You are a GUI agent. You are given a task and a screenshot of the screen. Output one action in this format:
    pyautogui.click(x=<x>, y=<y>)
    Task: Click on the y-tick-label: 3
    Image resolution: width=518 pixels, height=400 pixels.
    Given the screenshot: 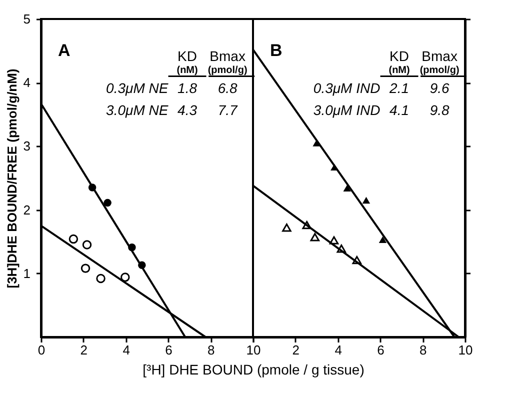 What is the action you would take?
    pyautogui.click(x=26, y=146)
    